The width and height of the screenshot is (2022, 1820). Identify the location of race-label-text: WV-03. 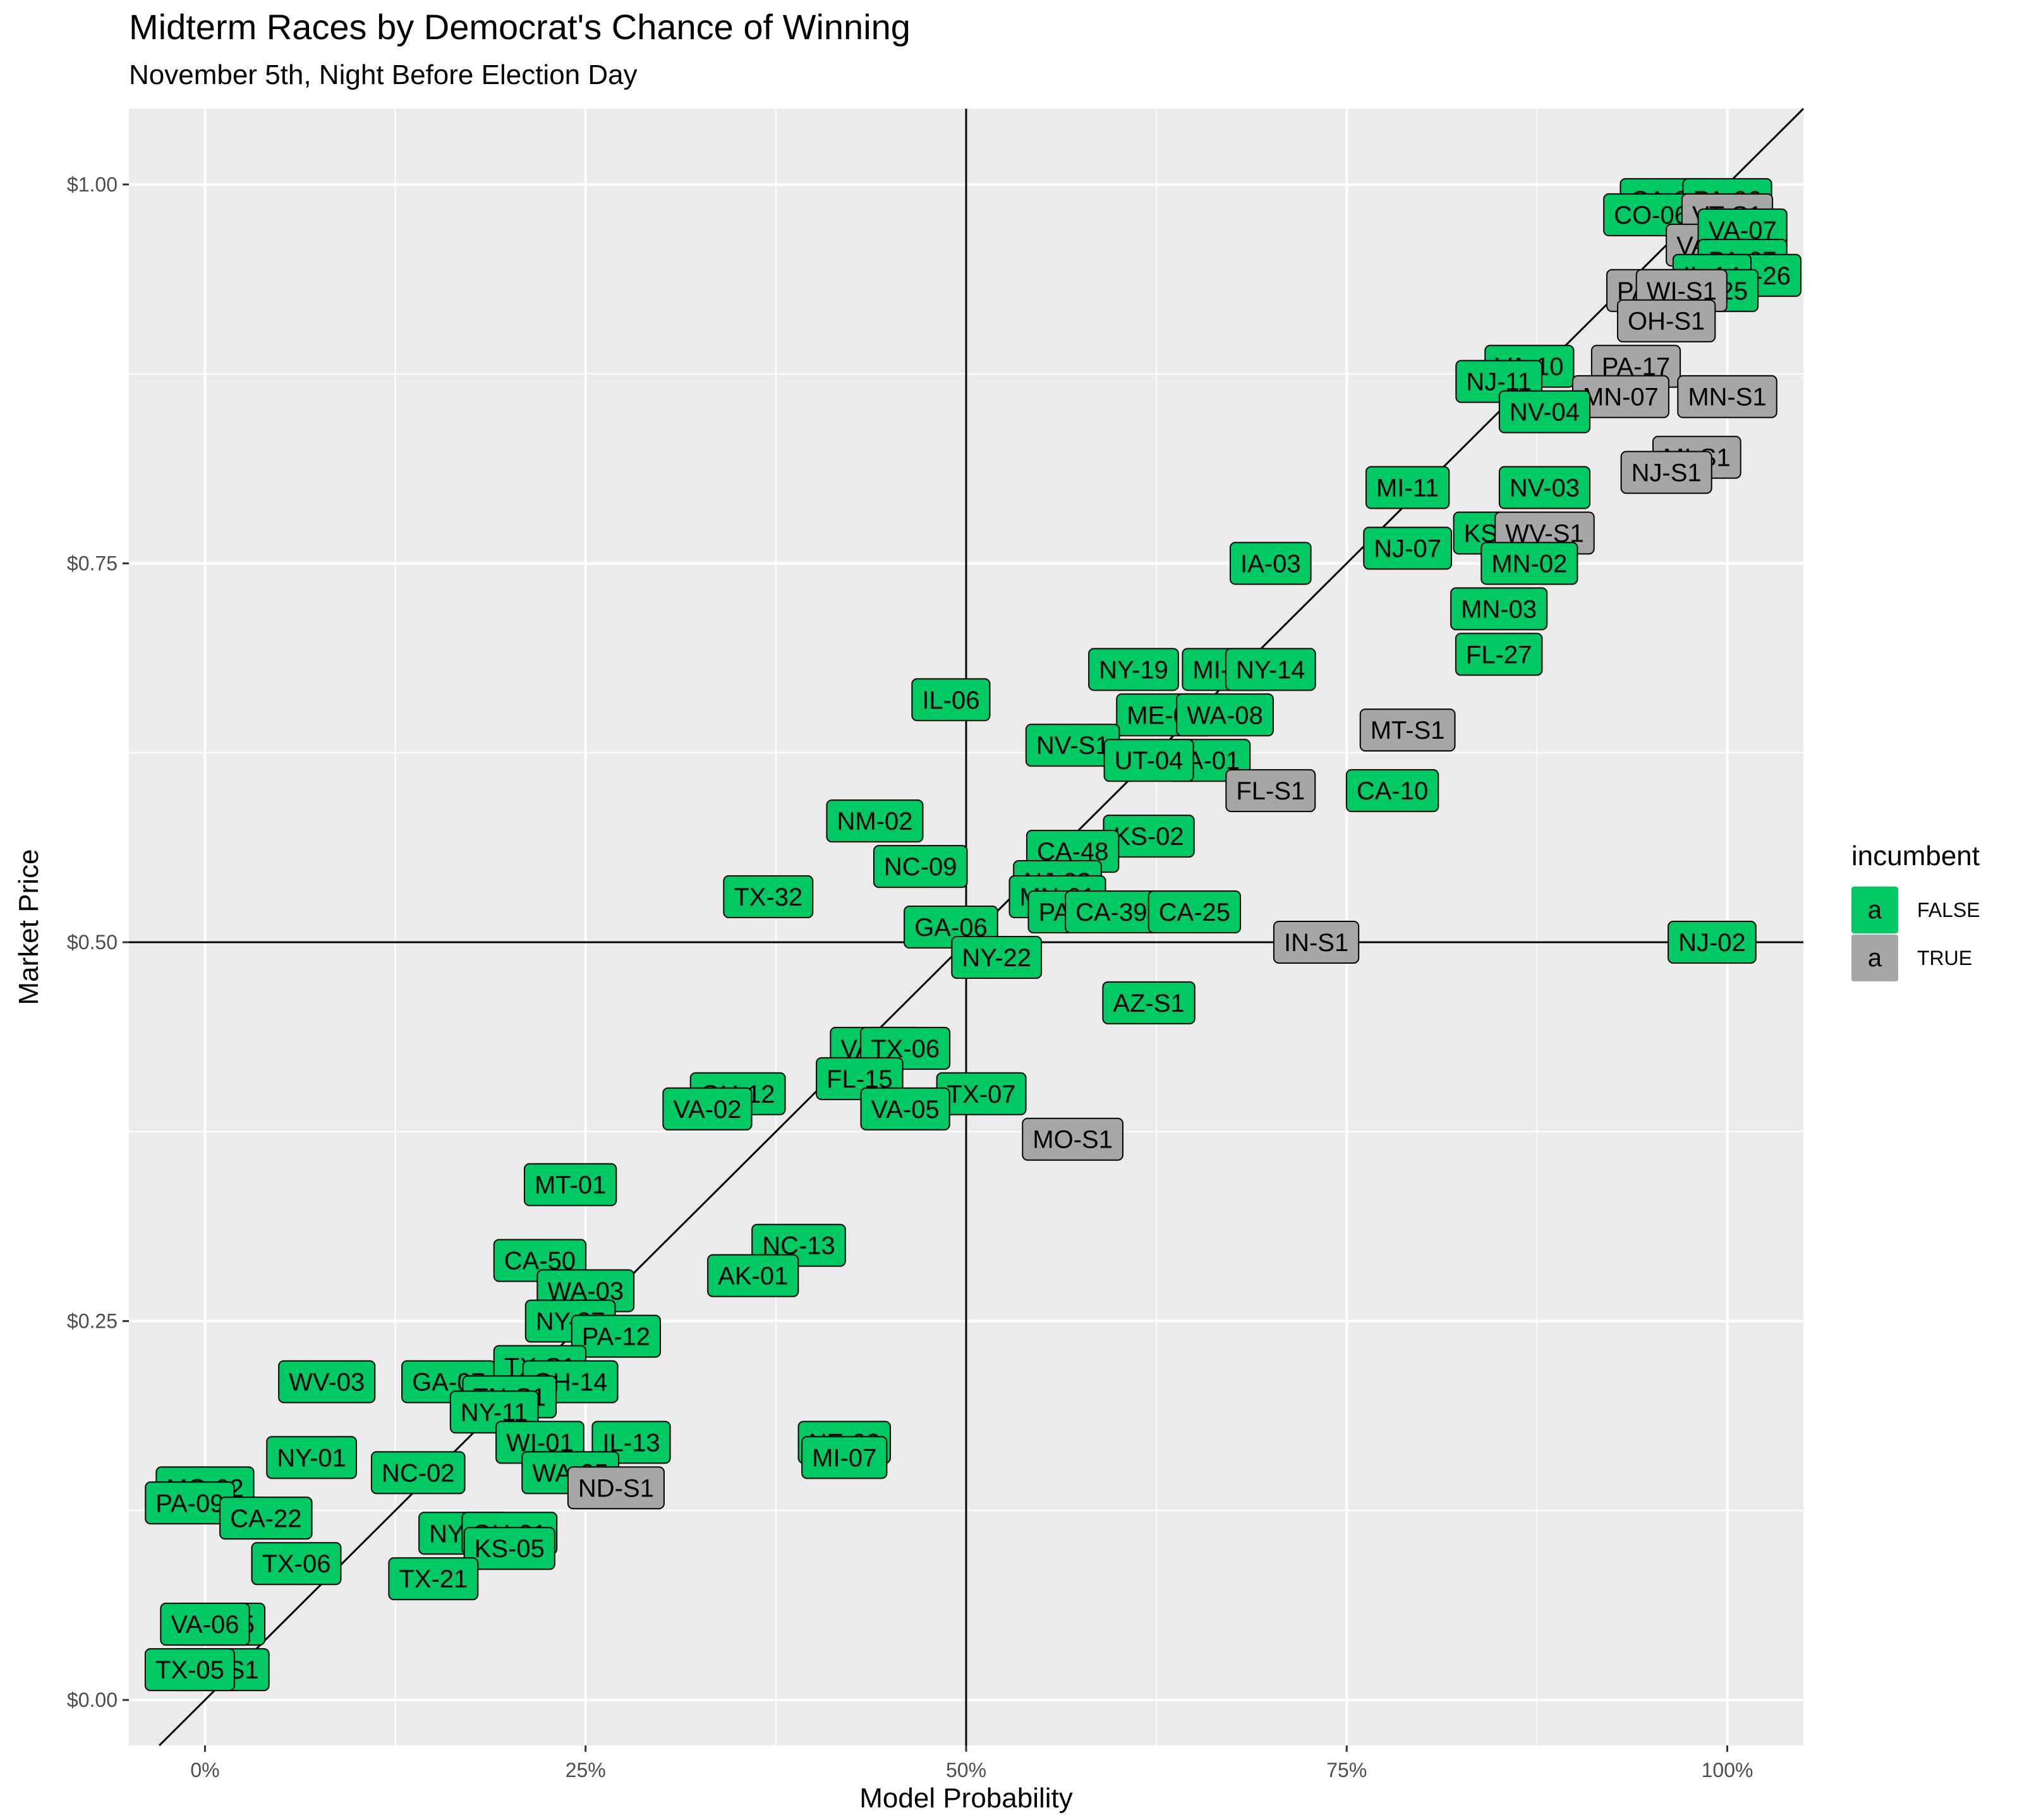
(327, 1382).